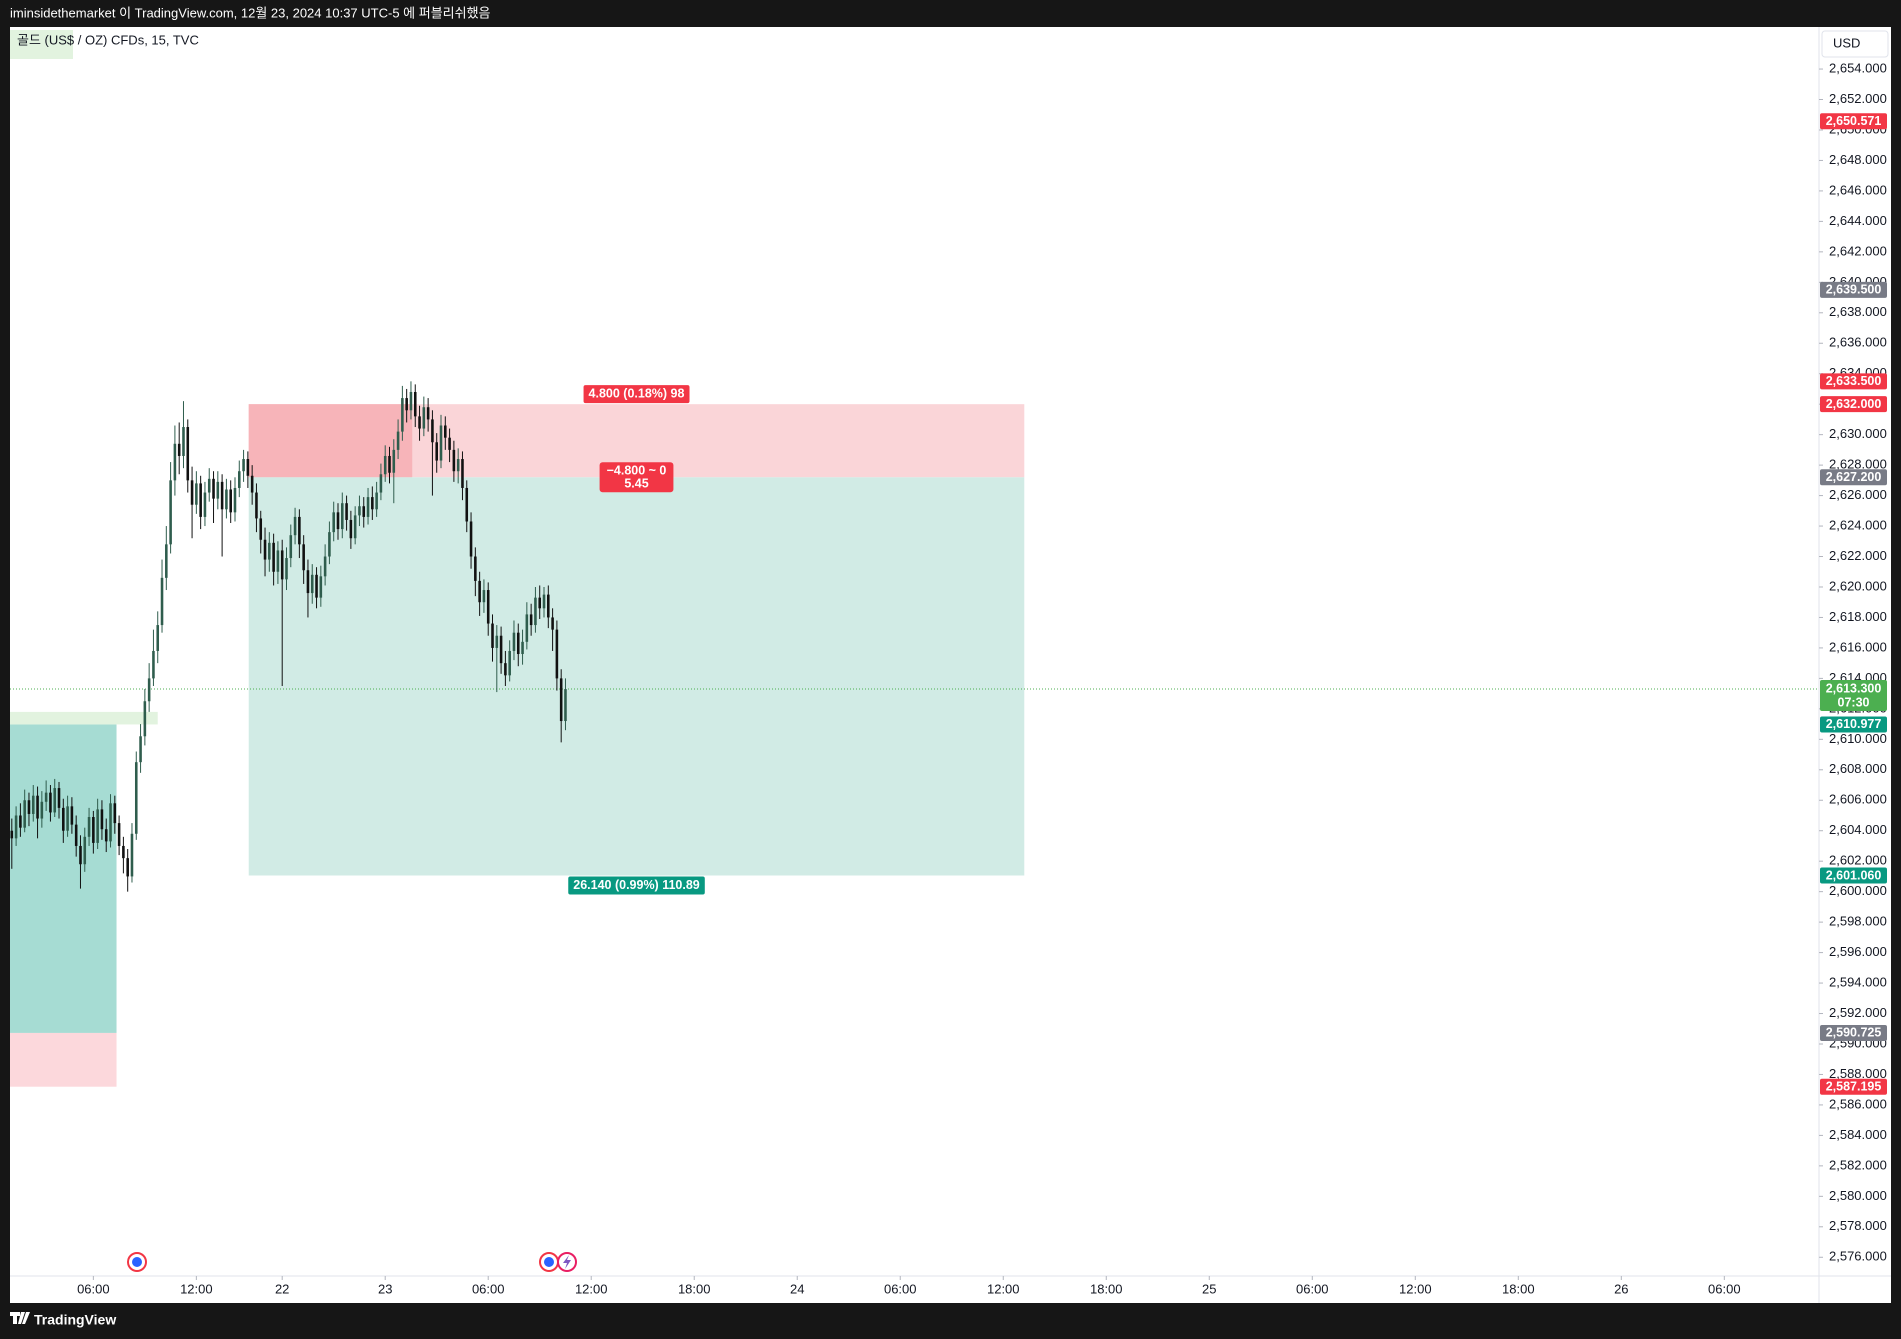 The height and width of the screenshot is (1339, 1901). Describe the element at coordinates (797, 1288) in the screenshot. I see `x-tick-label: 24` at that location.